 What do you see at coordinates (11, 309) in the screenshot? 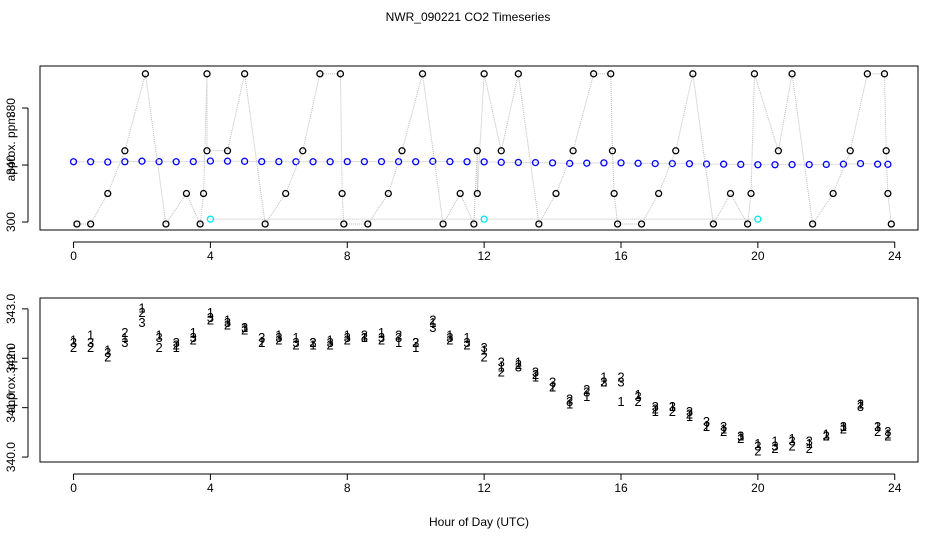
I see `y-tick-label: 343.0` at bounding box center [11, 309].